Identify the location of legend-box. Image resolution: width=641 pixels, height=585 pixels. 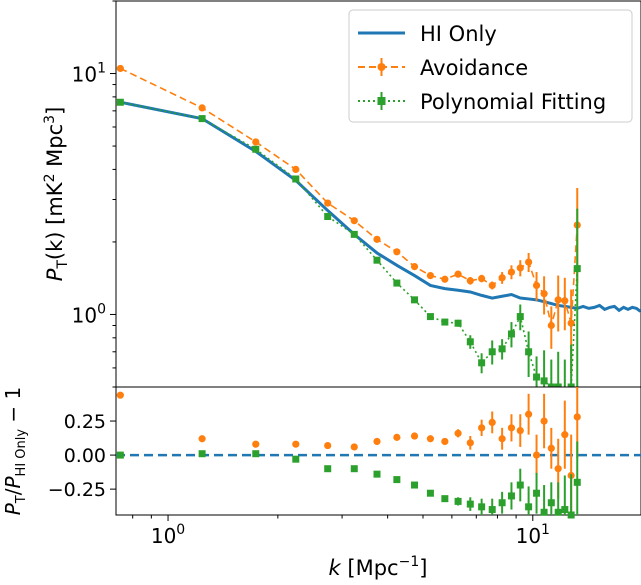
(490, 66).